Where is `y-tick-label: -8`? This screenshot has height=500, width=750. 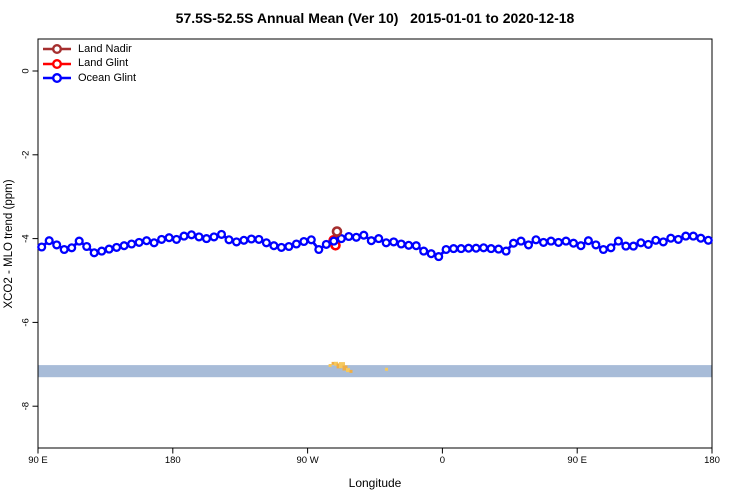
y-tick-label: -8 is located at coordinates (26, 406).